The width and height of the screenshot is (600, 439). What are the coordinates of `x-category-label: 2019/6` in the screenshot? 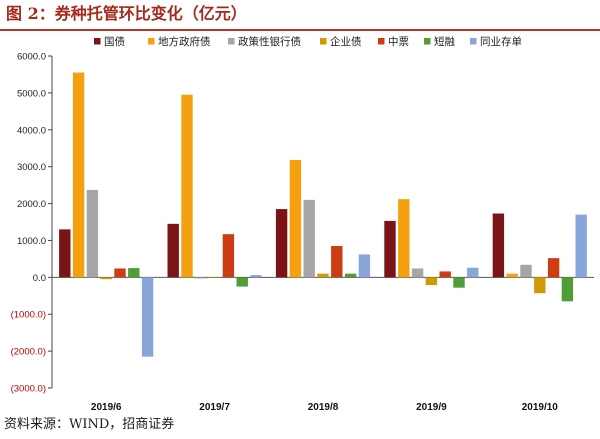 It's located at (106, 407).